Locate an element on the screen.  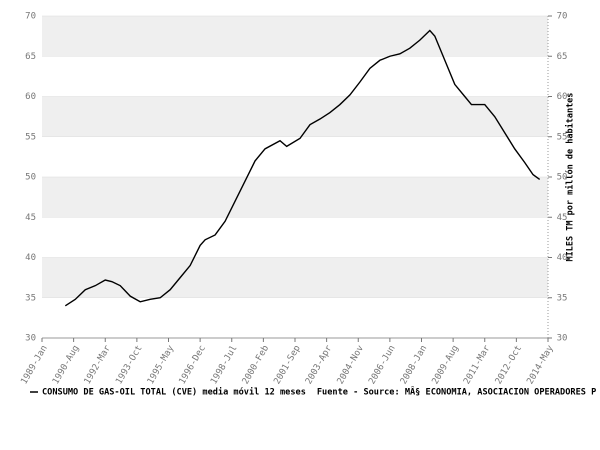
y-tick-label: 35 is located at coordinates (30, 298).